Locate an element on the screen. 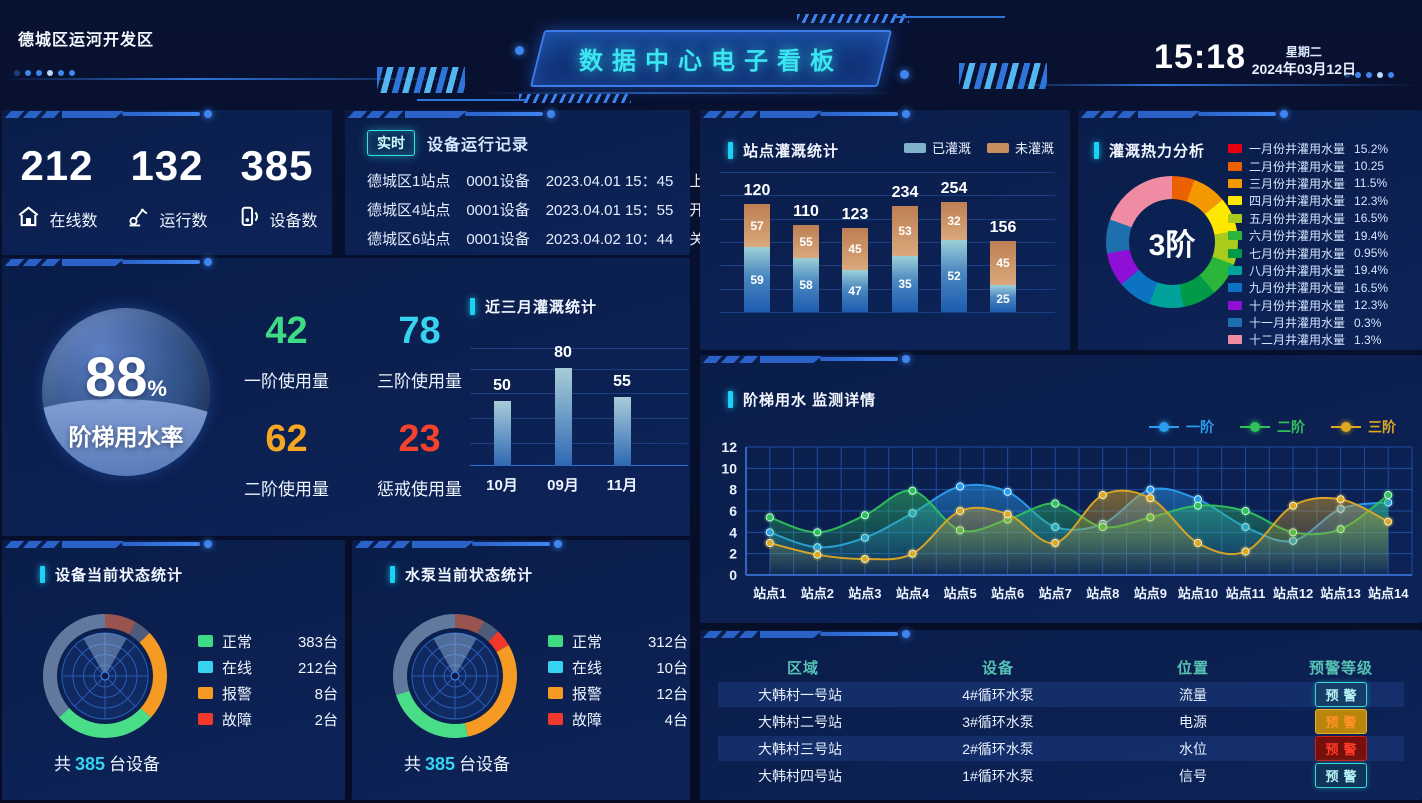 Image resolution: width=1422 pixels, height=803 pixels. pie-legend-item: 四月份井灌用水量 12.3% is located at coordinates (1321, 200).